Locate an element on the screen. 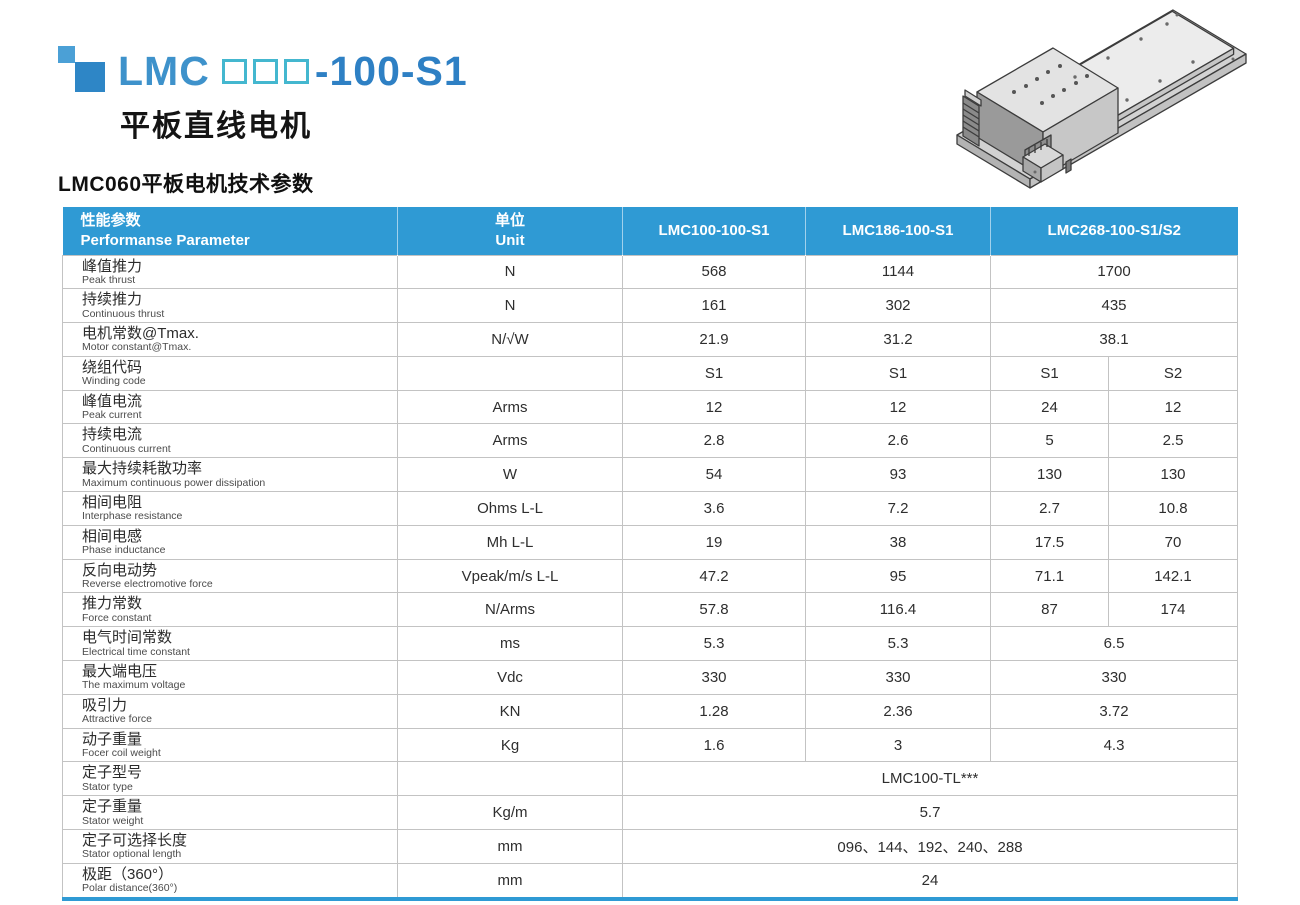 The image size is (1300, 905). value-cell: 096、144、192、240、288 is located at coordinates (930, 846).